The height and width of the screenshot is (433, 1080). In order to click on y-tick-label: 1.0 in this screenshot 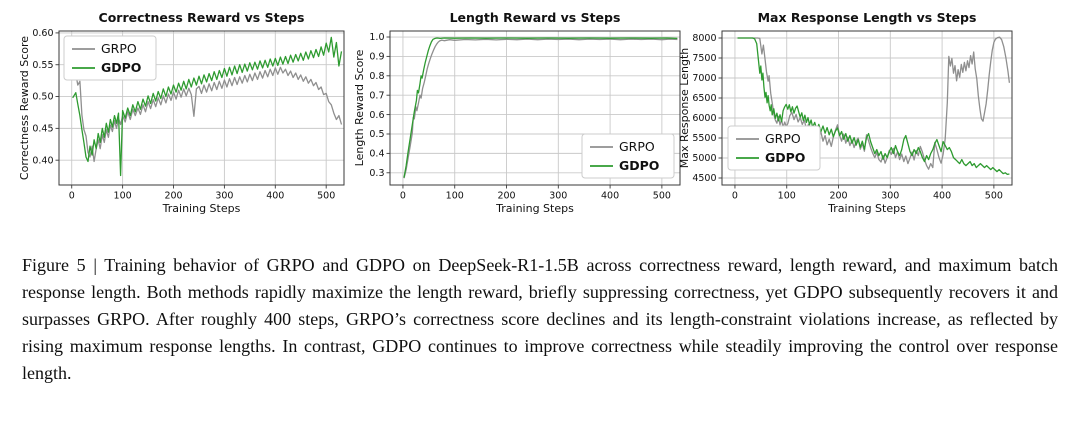, I will do `click(376, 37)`.